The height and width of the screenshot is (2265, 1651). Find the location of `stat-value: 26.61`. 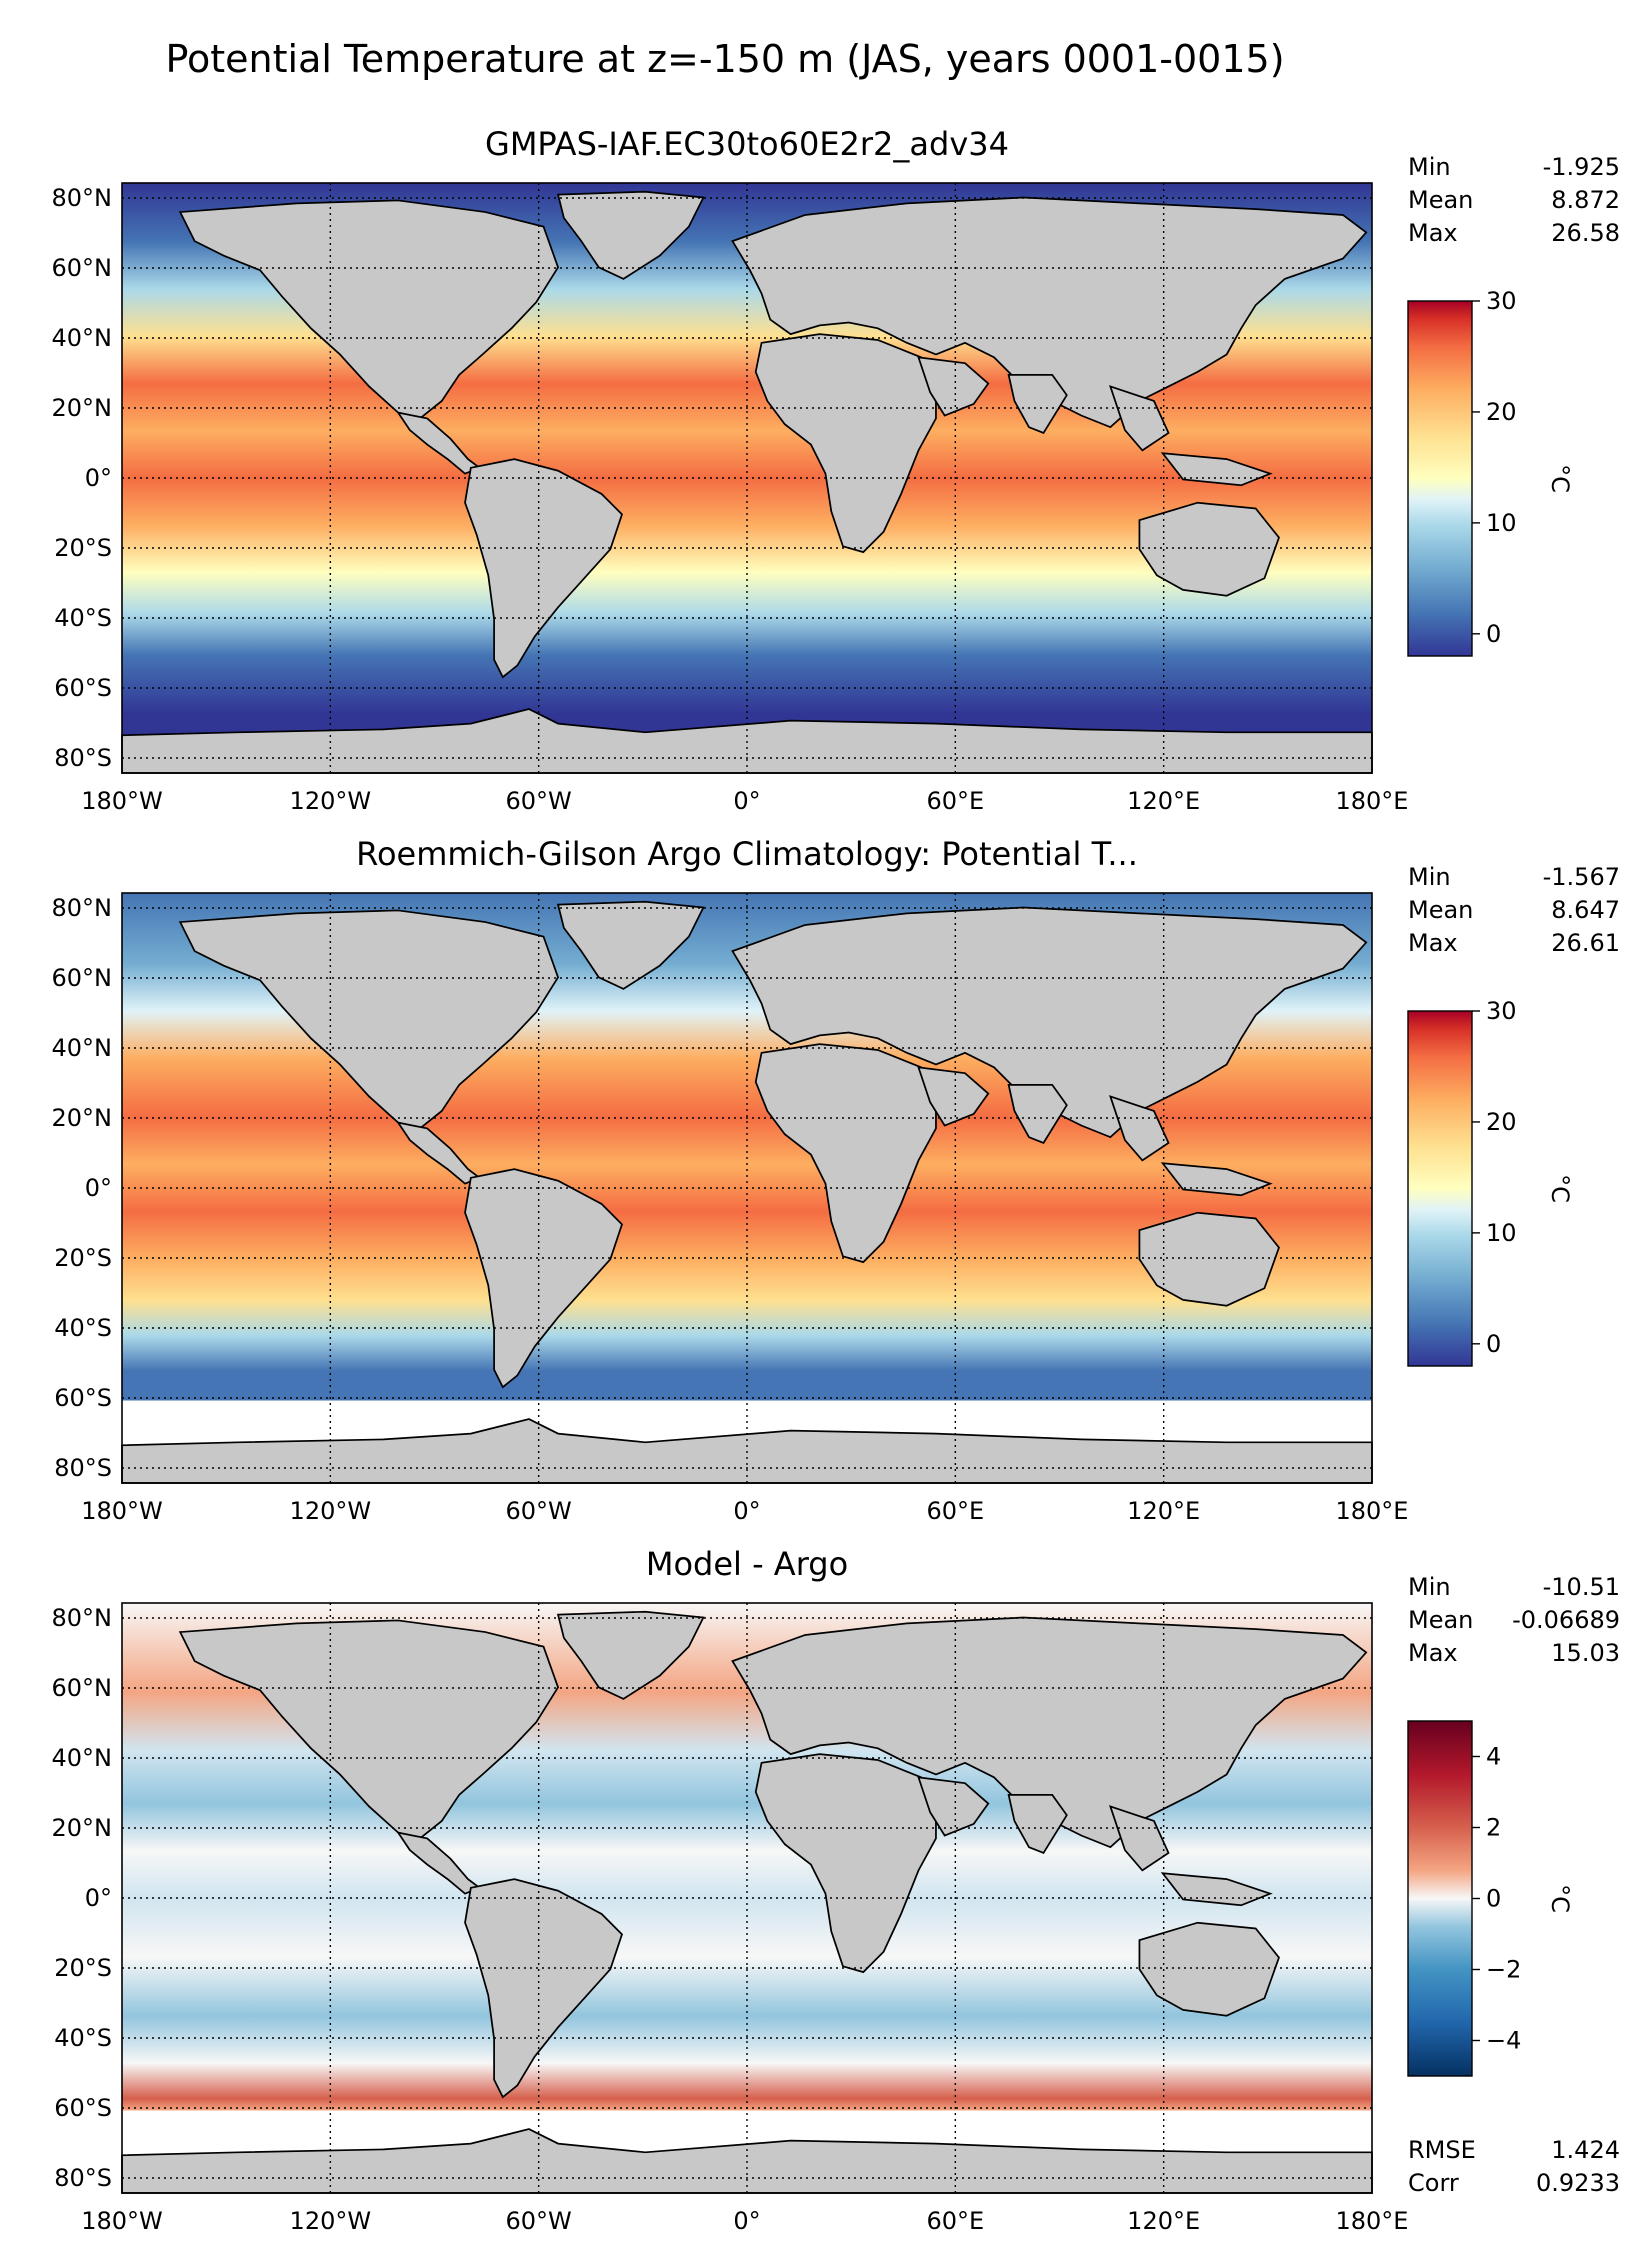

stat-value: 26.61 is located at coordinates (1585, 943).